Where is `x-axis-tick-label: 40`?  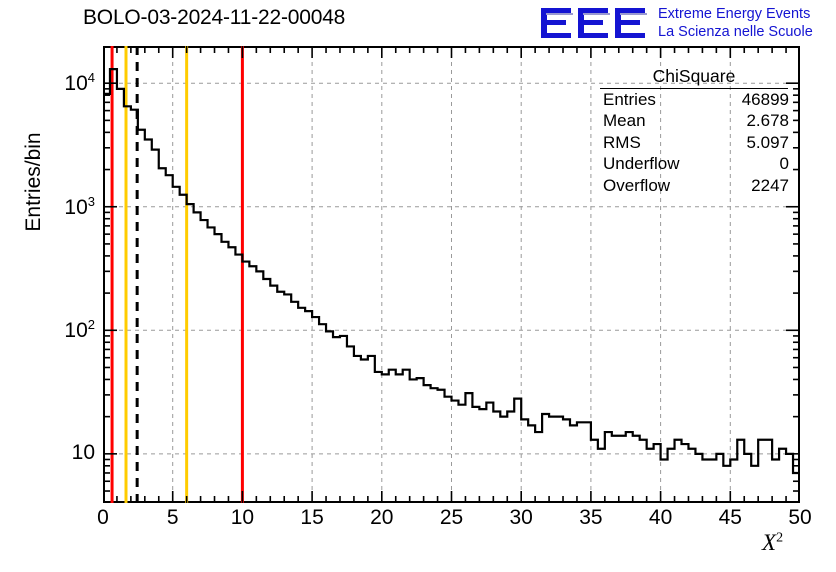 x-axis-tick-label: 40 is located at coordinates (660, 517).